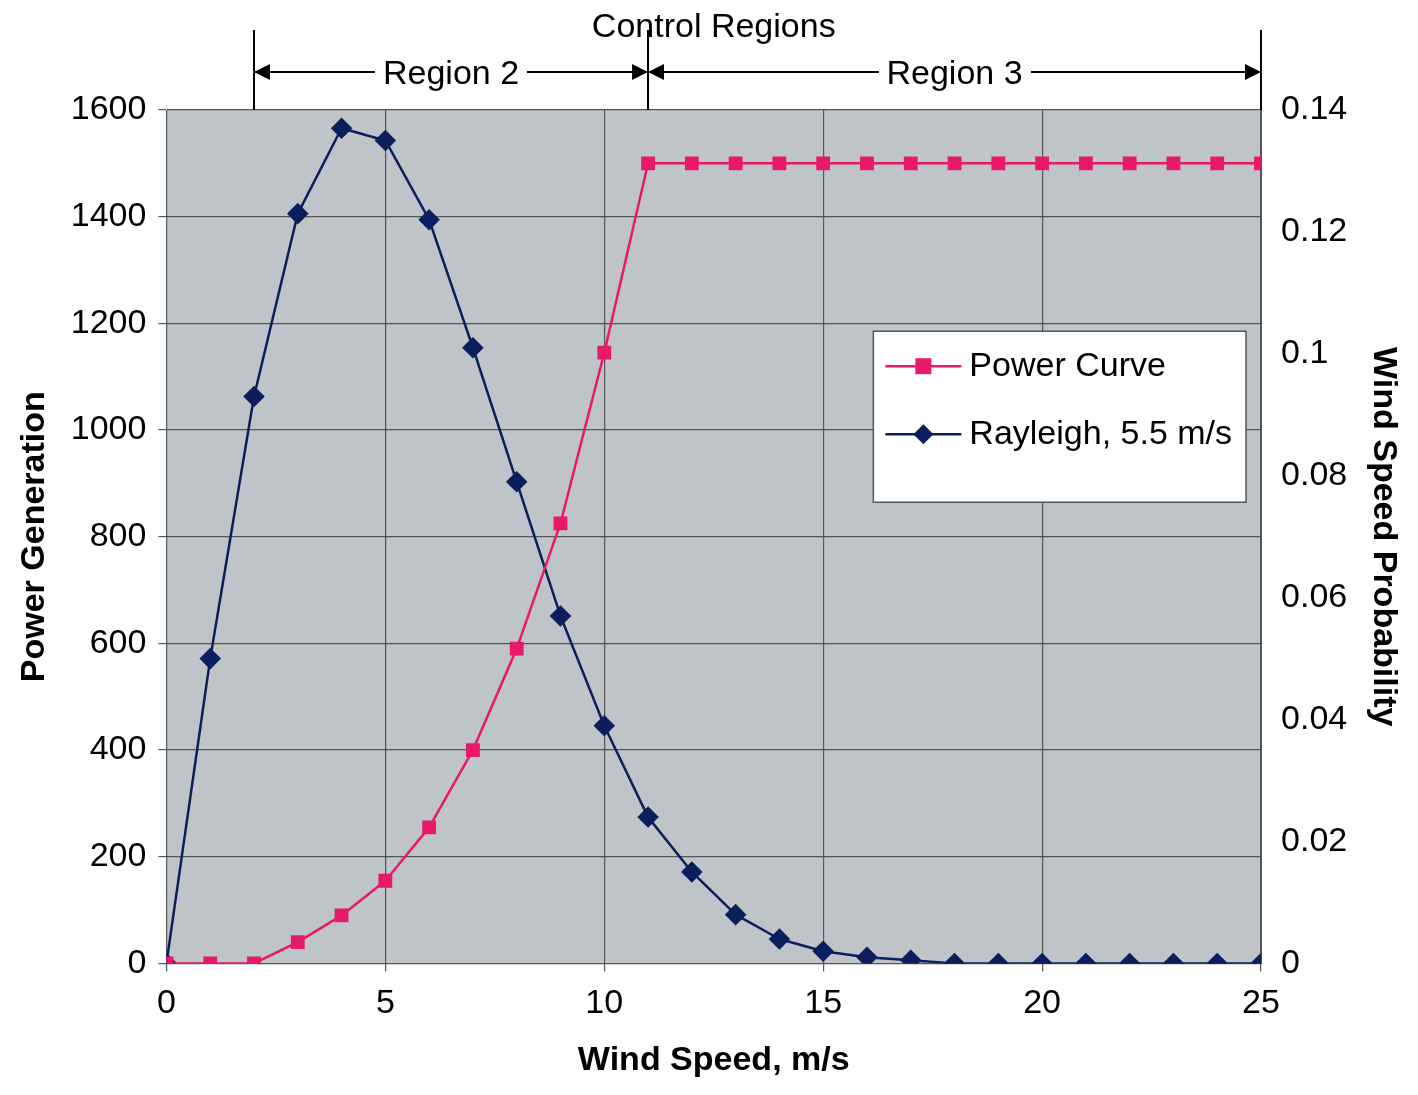  What do you see at coordinates (1314, 595) in the screenshot?
I see `y2-tick-label: 0.06` at bounding box center [1314, 595].